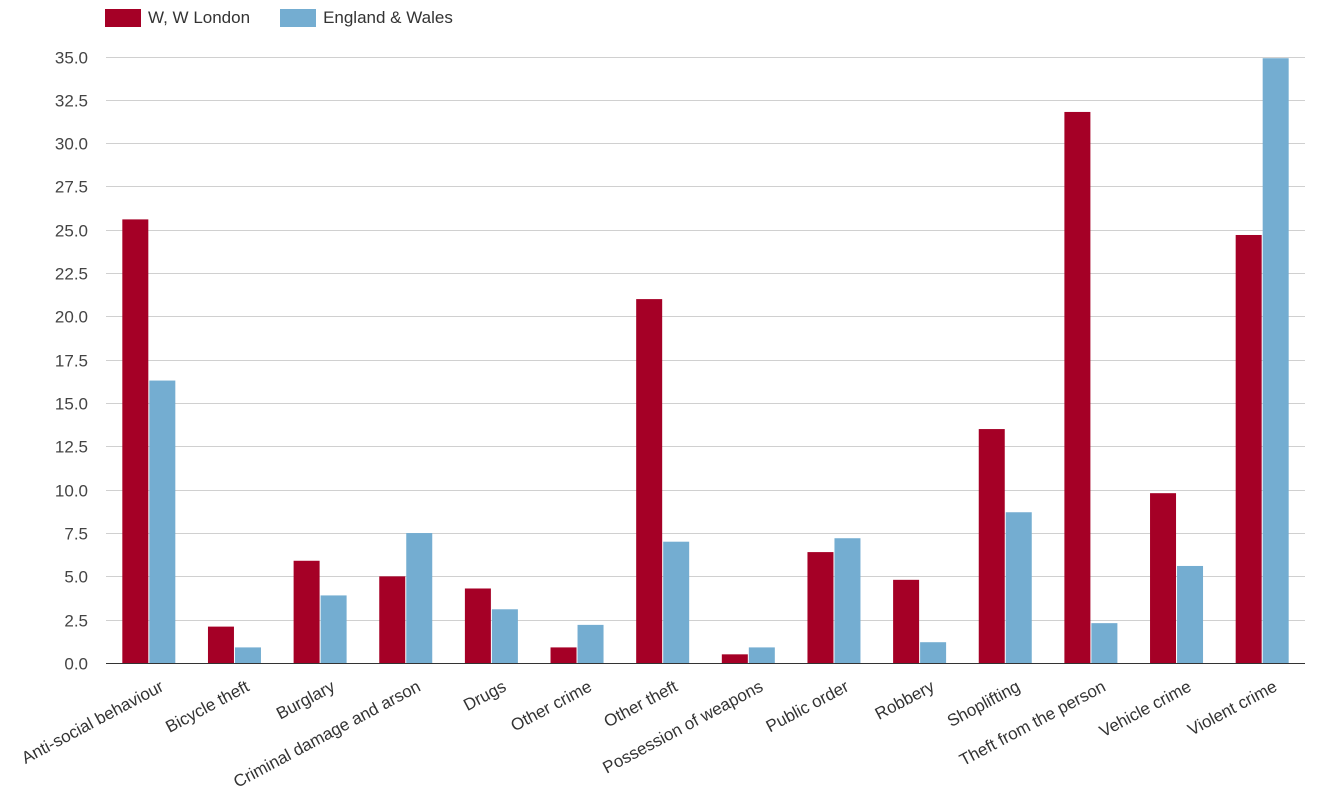  I want to click on x-category-label: Theft from the person, so click(1032, 723).